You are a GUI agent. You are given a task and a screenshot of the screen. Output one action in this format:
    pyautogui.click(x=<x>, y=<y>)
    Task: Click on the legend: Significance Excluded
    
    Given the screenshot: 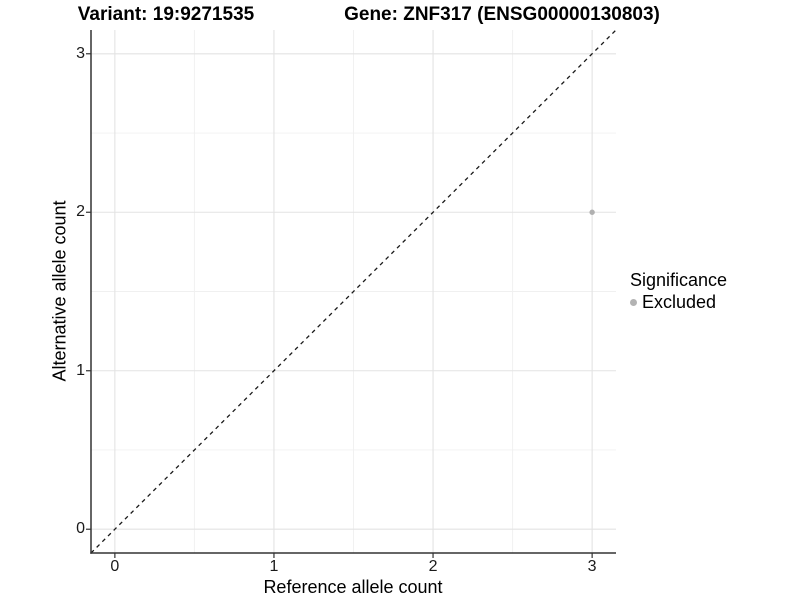 What is the action you would take?
    pyautogui.click(x=678, y=291)
    